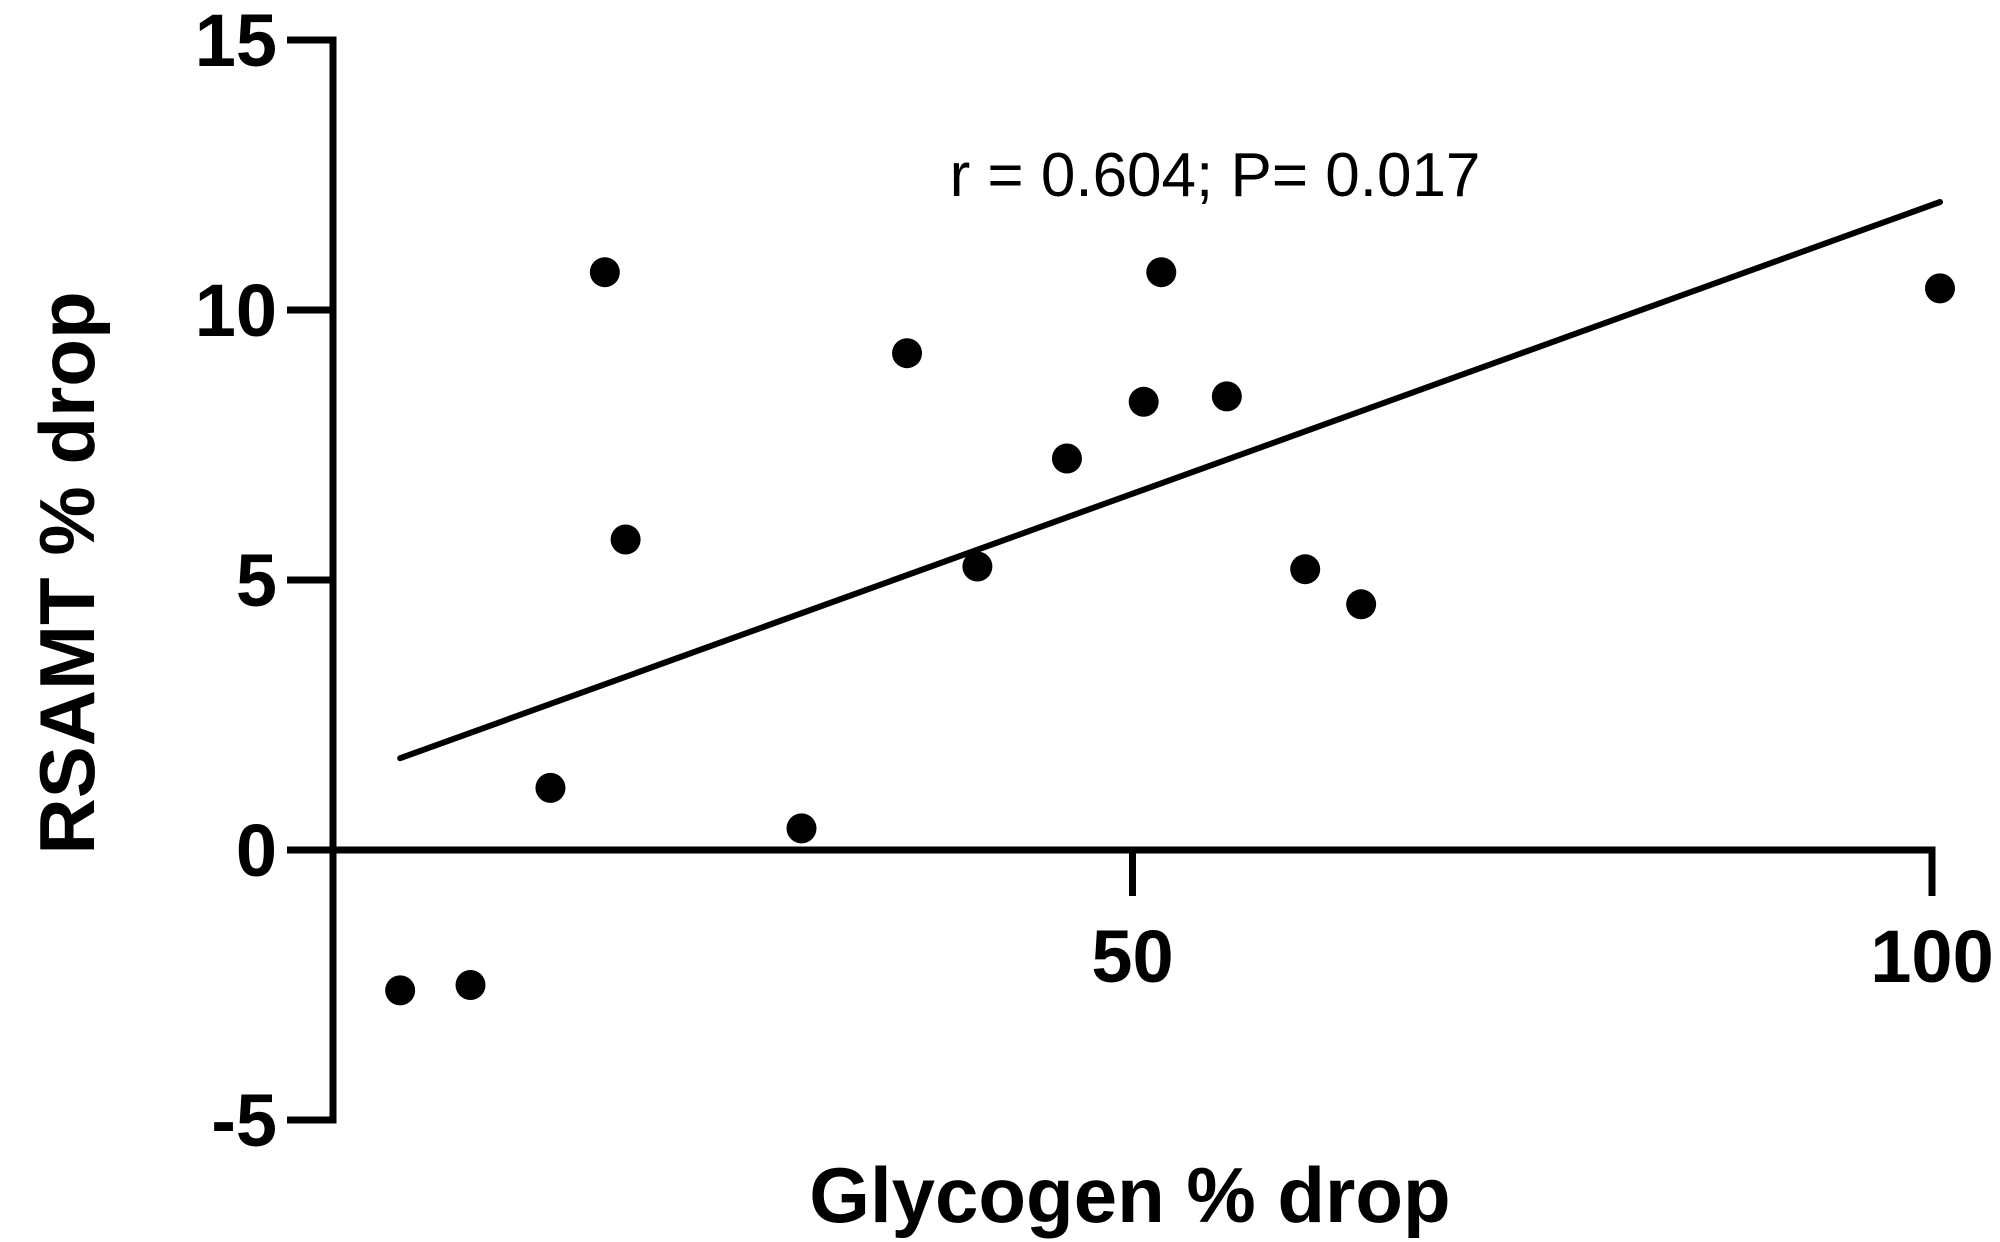  Describe the element at coordinates (1215, 175) in the screenshot. I see `correlation-annotation: r = 0.604; P= 0.017` at that location.